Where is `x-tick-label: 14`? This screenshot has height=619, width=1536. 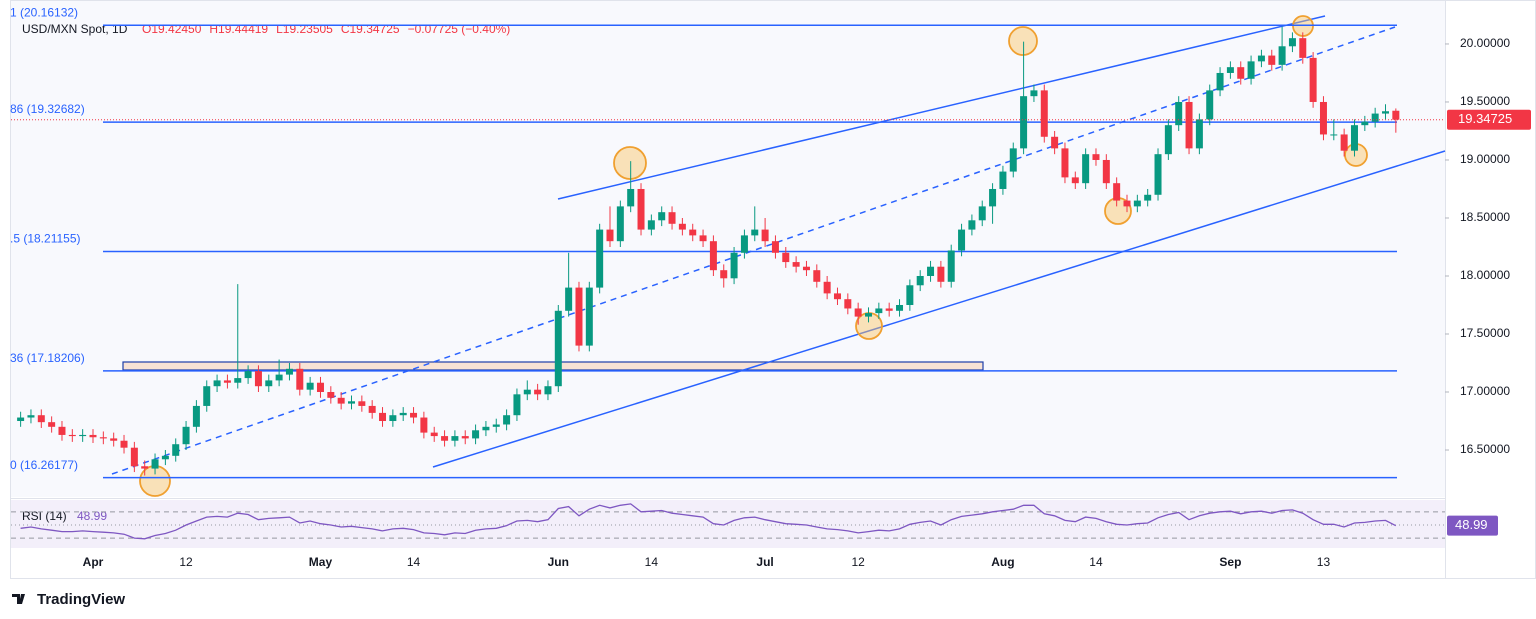
x-tick-label: 14 is located at coordinates (414, 562).